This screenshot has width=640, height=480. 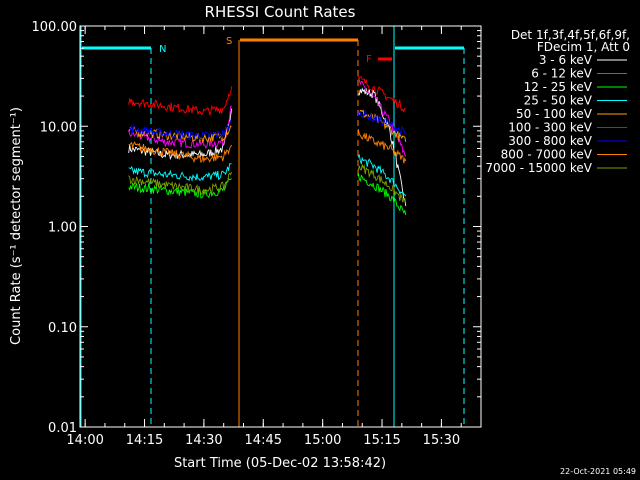 What do you see at coordinates (441, 440) in the screenshot?
I see `x-tick-label: 15:30` at bounding box center [441, 440].